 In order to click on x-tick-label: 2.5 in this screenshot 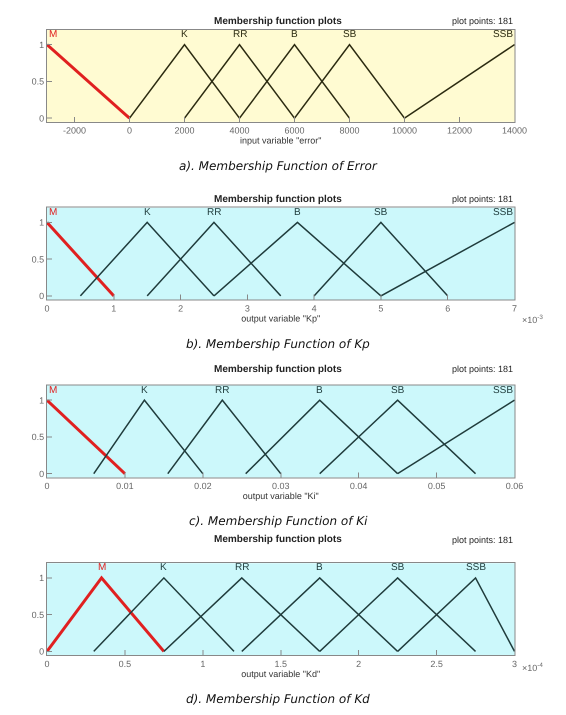, I will do `click(436, 663)`.